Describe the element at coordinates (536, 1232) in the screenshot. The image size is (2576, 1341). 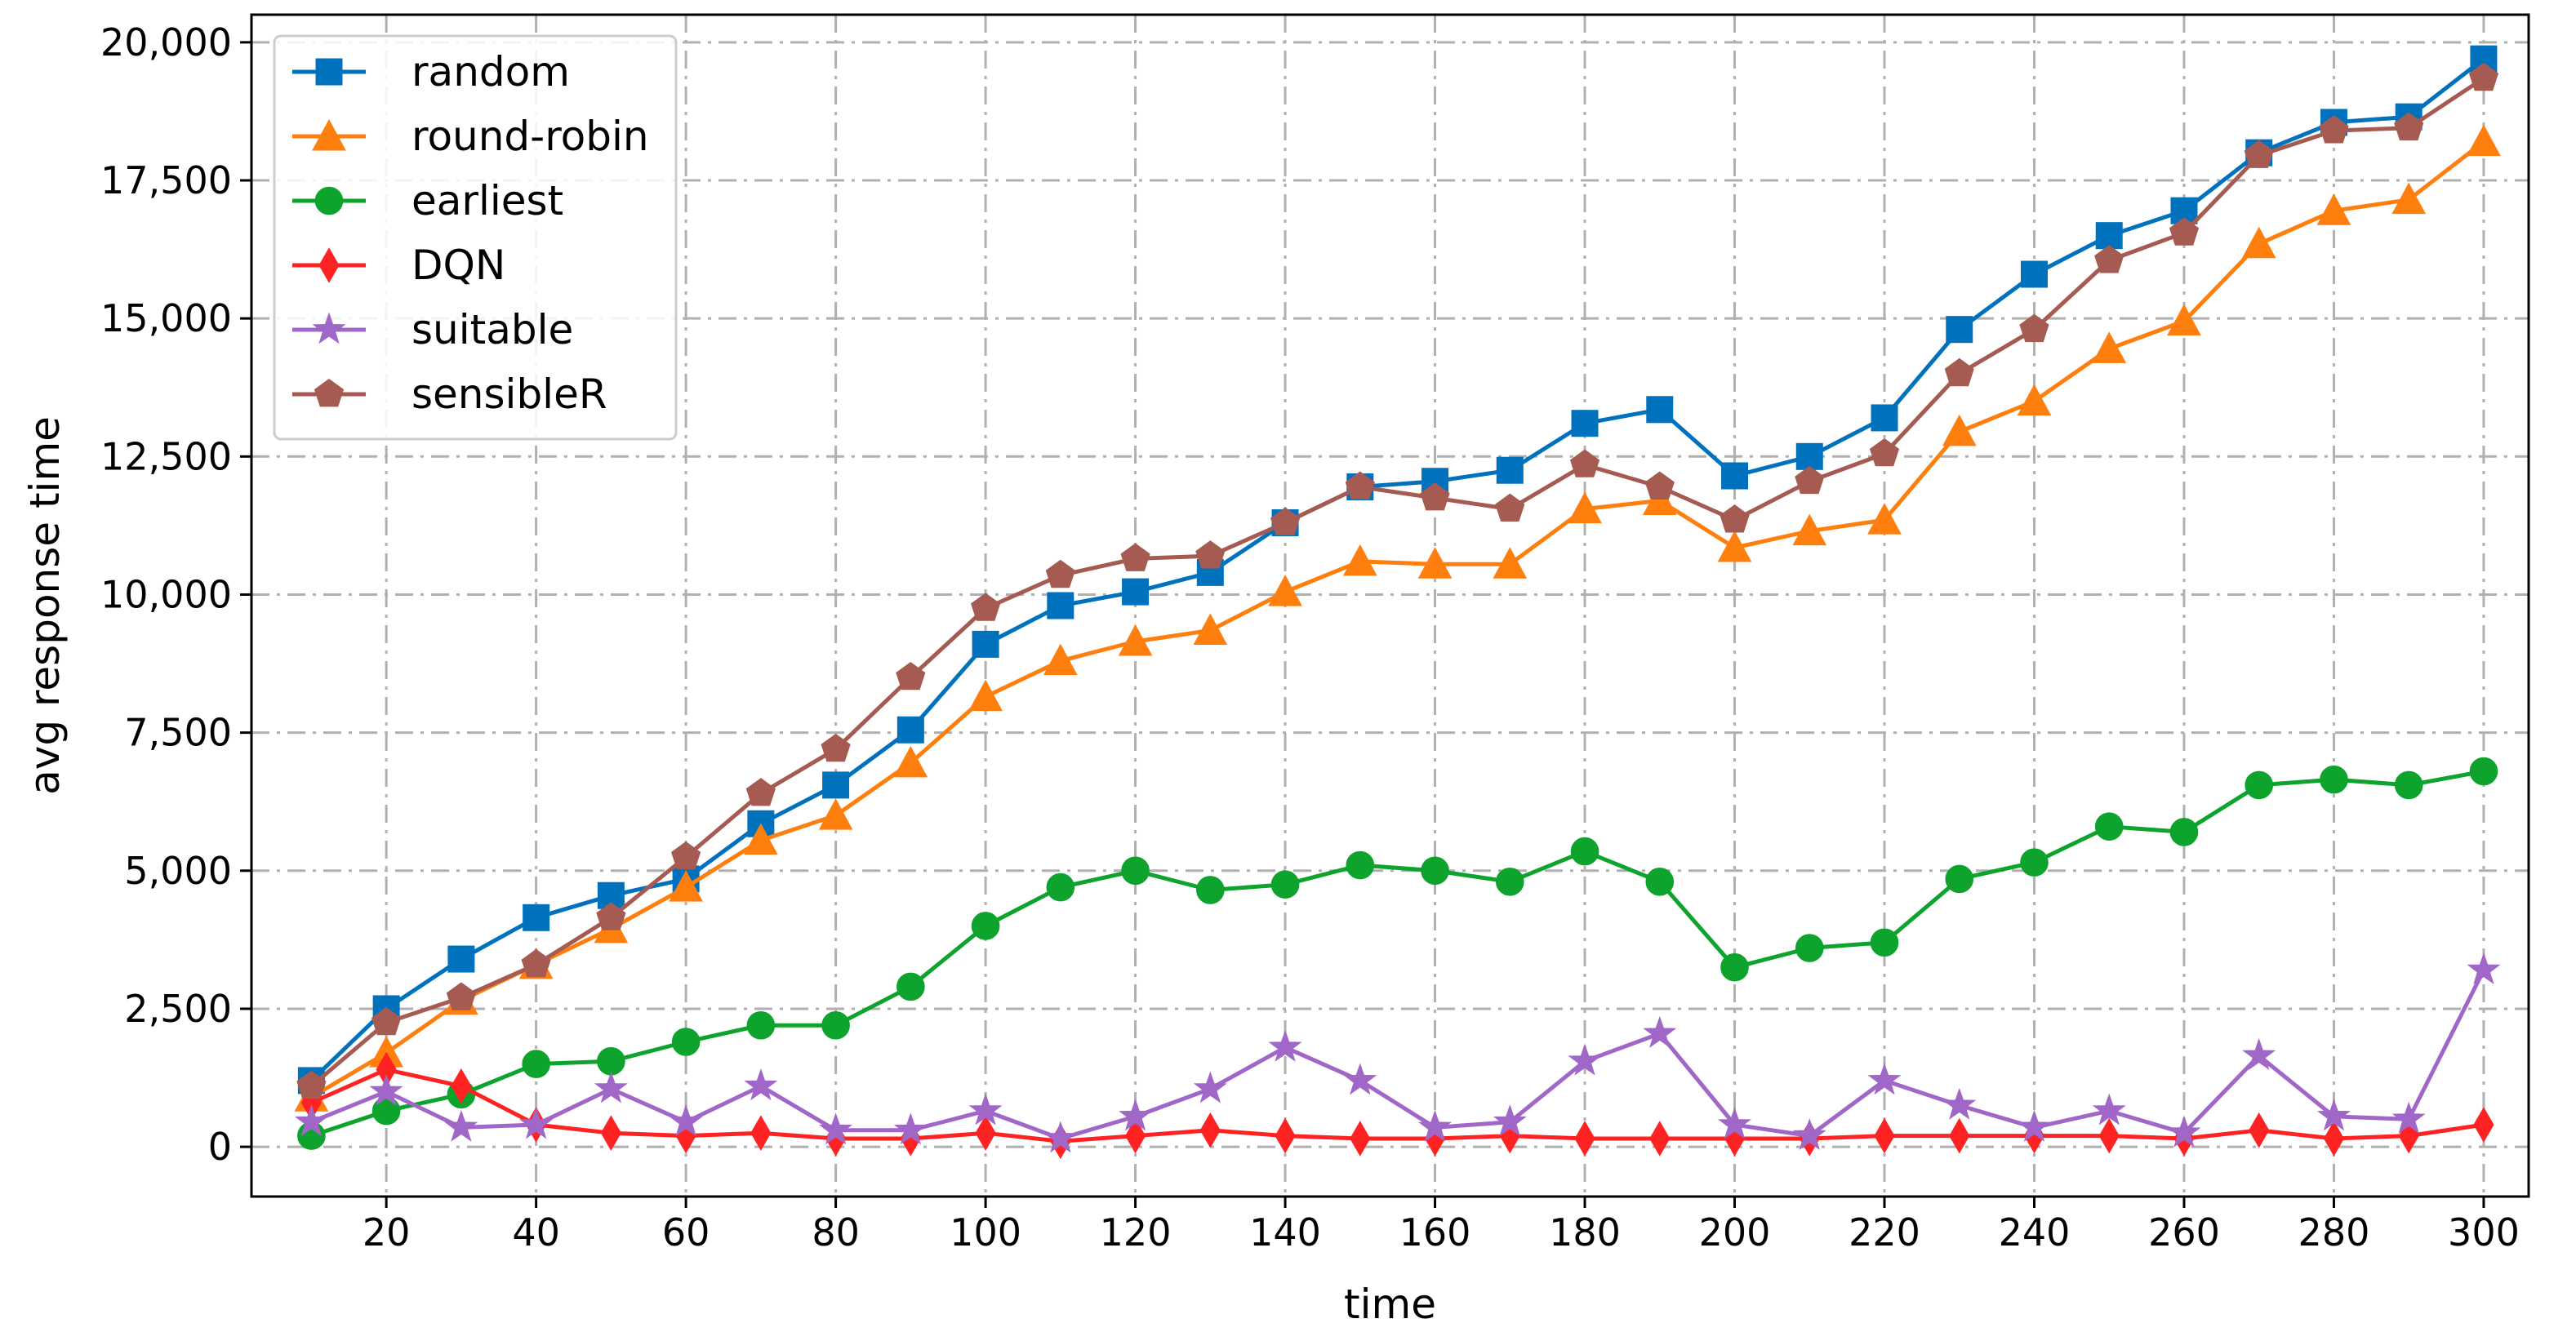
I see `x-tick-label: 40` at that location.